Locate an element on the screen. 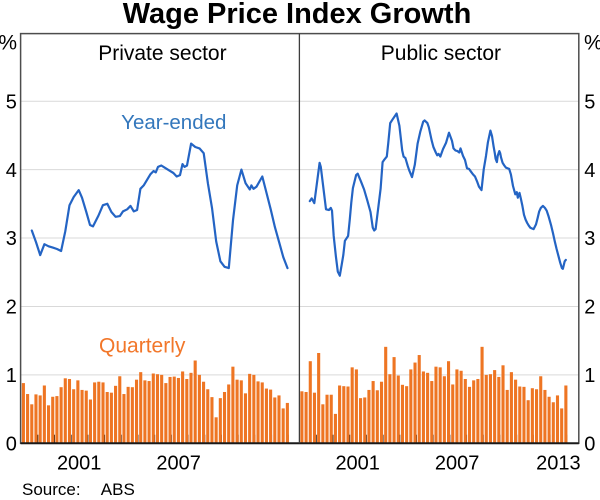 The width and height of the screenshot is (600, 500). svg-text: Source: is located at coordinates (51, 489).